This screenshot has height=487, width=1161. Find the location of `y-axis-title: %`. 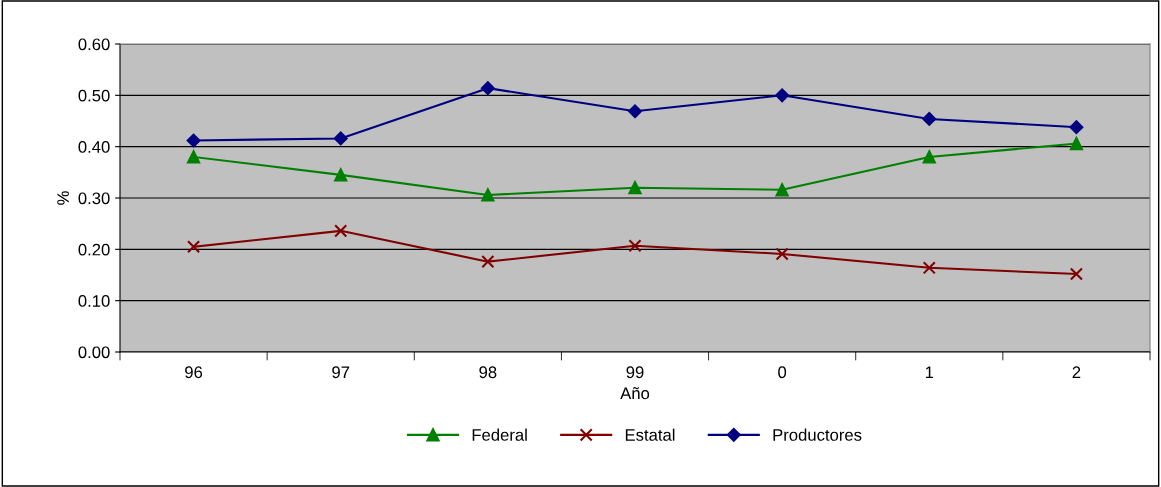

y-axis-title: % is located at coordinates (63, 198).